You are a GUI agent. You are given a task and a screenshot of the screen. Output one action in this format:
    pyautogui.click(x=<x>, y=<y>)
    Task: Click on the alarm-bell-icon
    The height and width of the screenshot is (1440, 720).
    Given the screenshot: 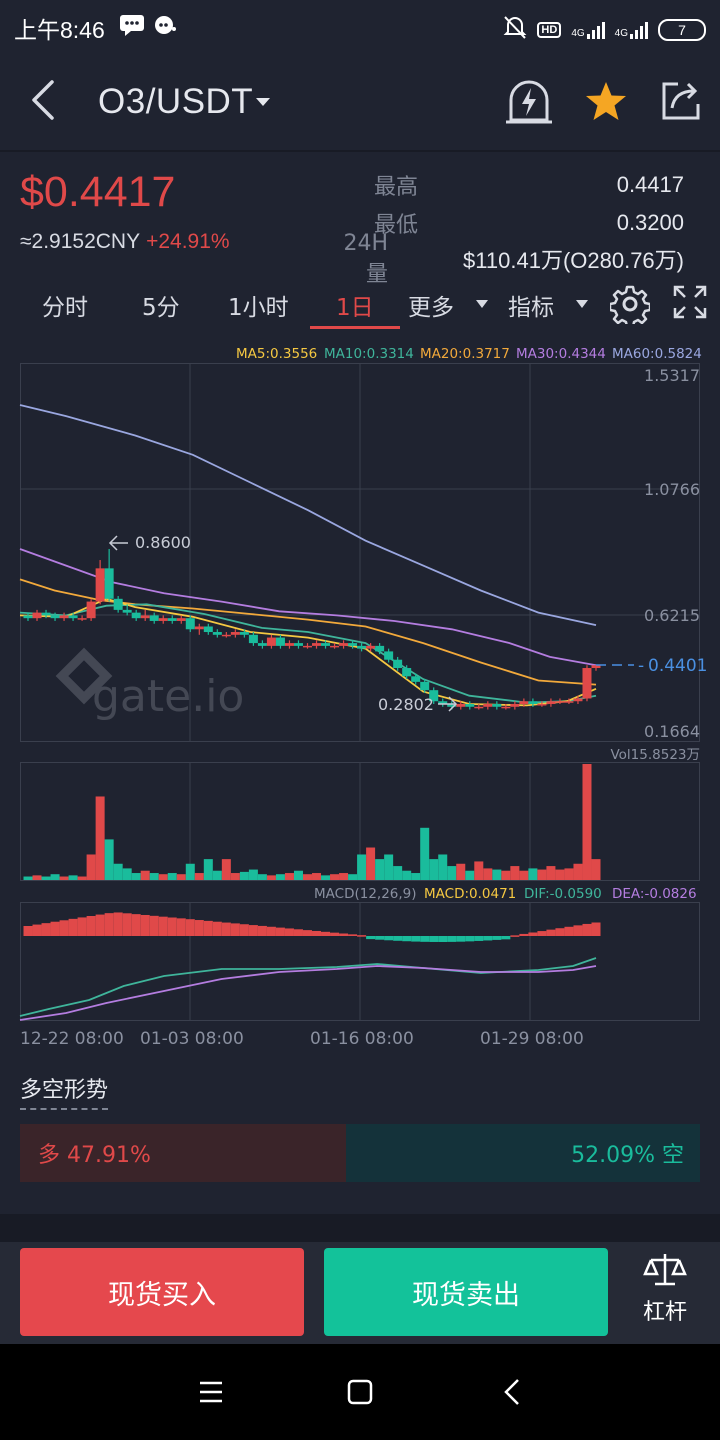 What is the action you would take?
    pyautogui.click(x=529, y=102)
    